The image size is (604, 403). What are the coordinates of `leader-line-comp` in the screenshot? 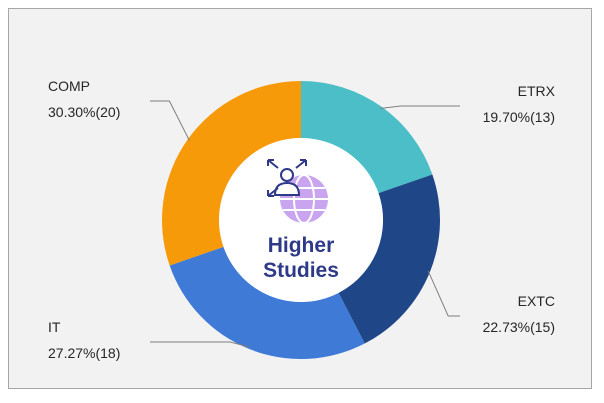 It's located at (170, 120).